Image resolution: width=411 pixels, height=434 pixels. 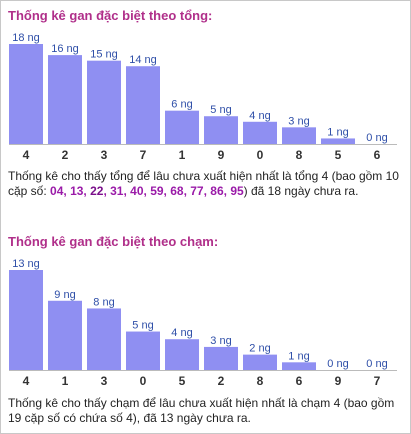 I want to click on value-label: 13 ng, so click(x=26, y=264).